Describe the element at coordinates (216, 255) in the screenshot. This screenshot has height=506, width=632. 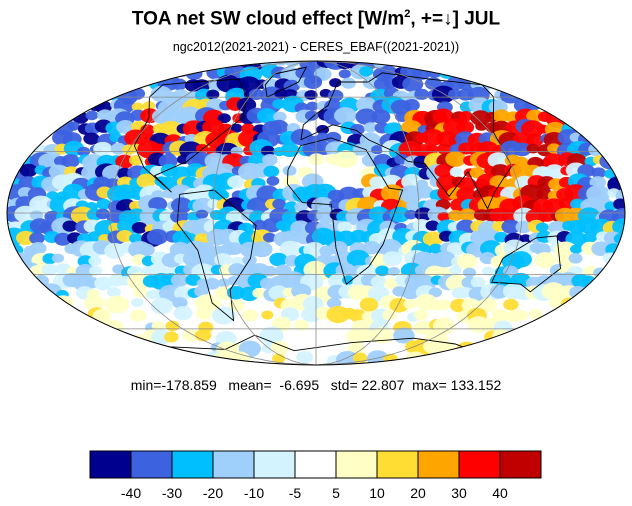
I see `coastline-south-america` at that location.